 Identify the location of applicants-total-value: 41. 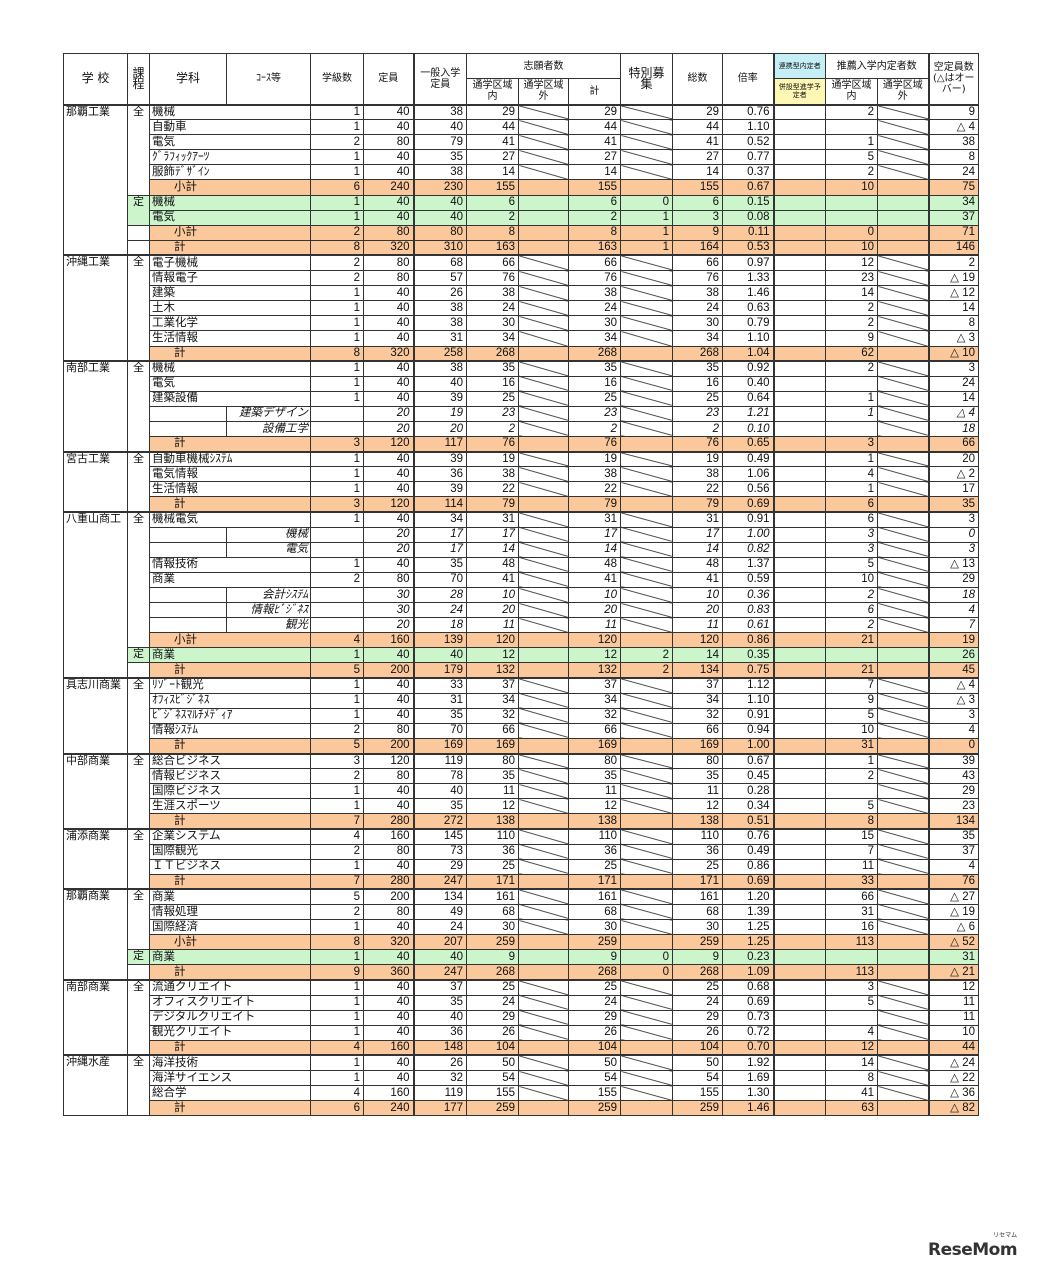
(594, 142).